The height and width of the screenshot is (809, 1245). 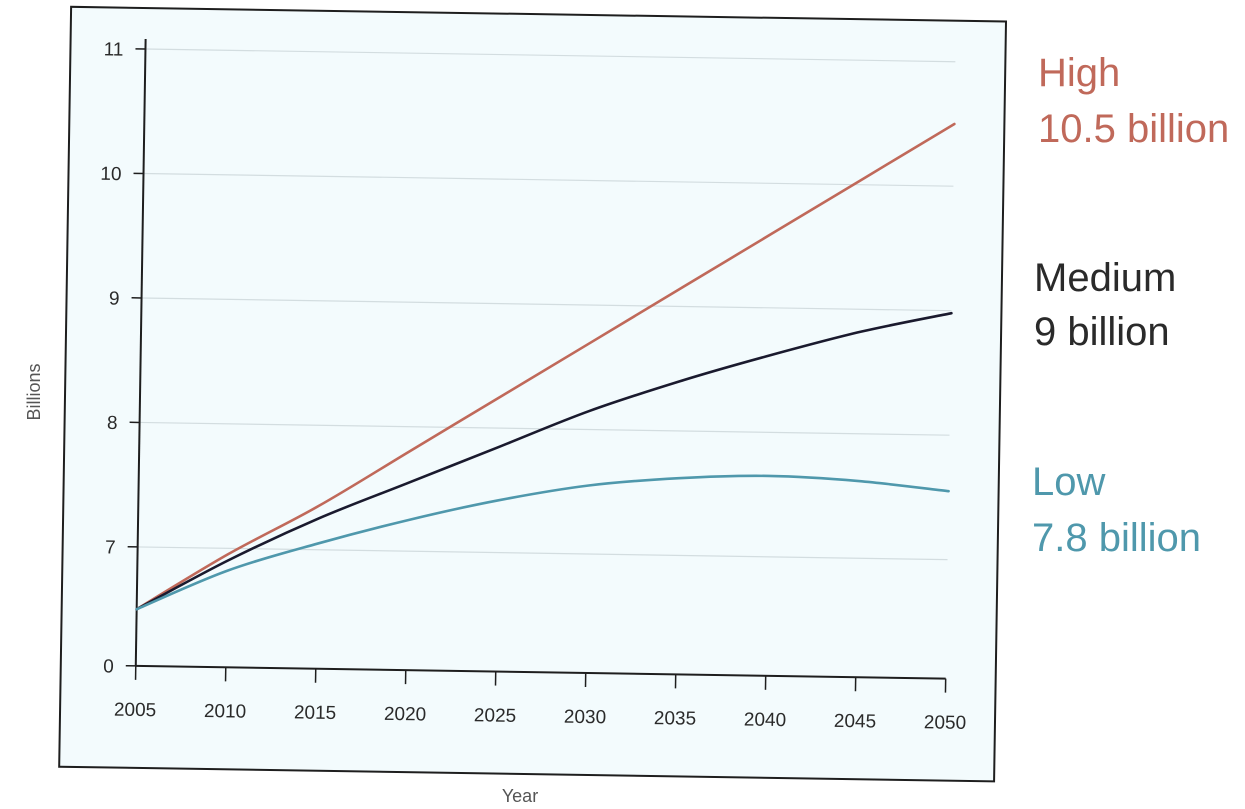 What do you see at coordinates (540, 699) in the screenshot?
I see `x-ticks: 2005 2010 2015 2020 2025 2030 2035 2040 2045 2050` at bounding box center [540, 699].